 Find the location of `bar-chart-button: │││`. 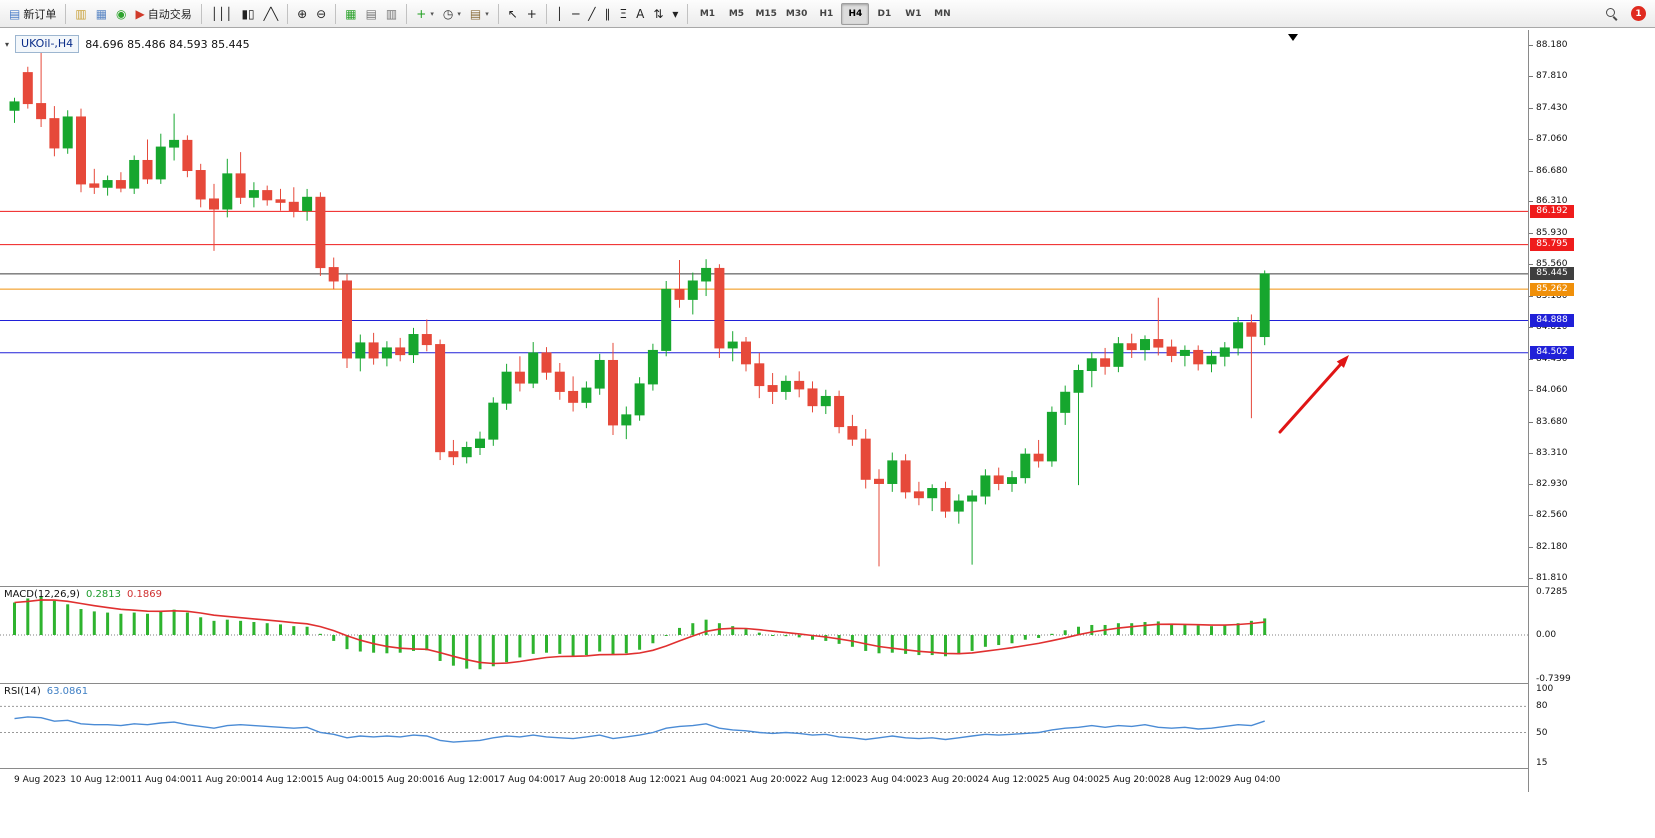

bar-chart-button: │││ is located at coordinates (222, 14).